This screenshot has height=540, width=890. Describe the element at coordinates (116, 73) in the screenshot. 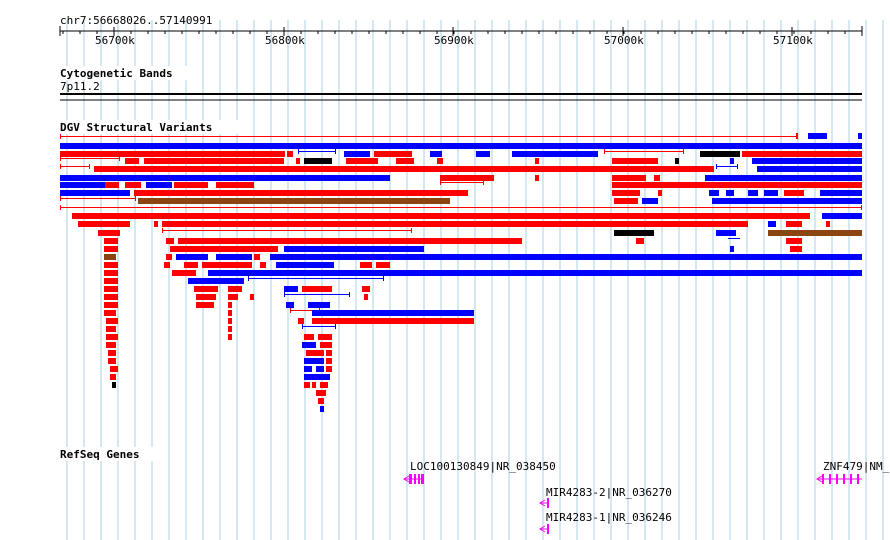

I see `cytoband-track-title: Cytogenetic Bands` at that location.